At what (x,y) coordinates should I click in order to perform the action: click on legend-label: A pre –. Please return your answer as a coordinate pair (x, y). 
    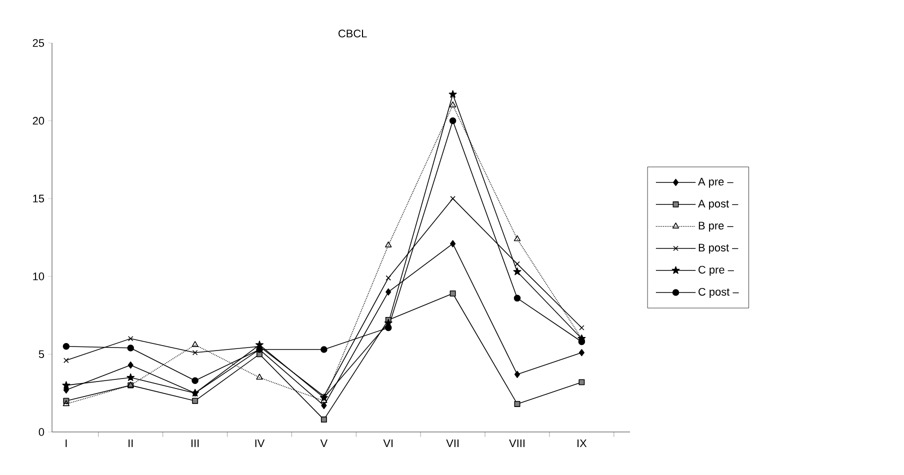
    Looking at the image, I should click on (716, 183).